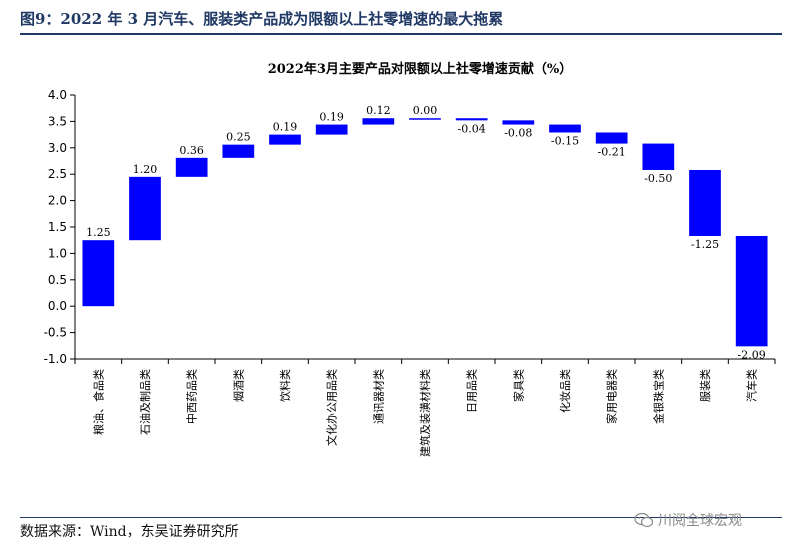  Describe the element at coordinates (145, 169) in the screenshot. I see `data-label: 1.20` at that location.